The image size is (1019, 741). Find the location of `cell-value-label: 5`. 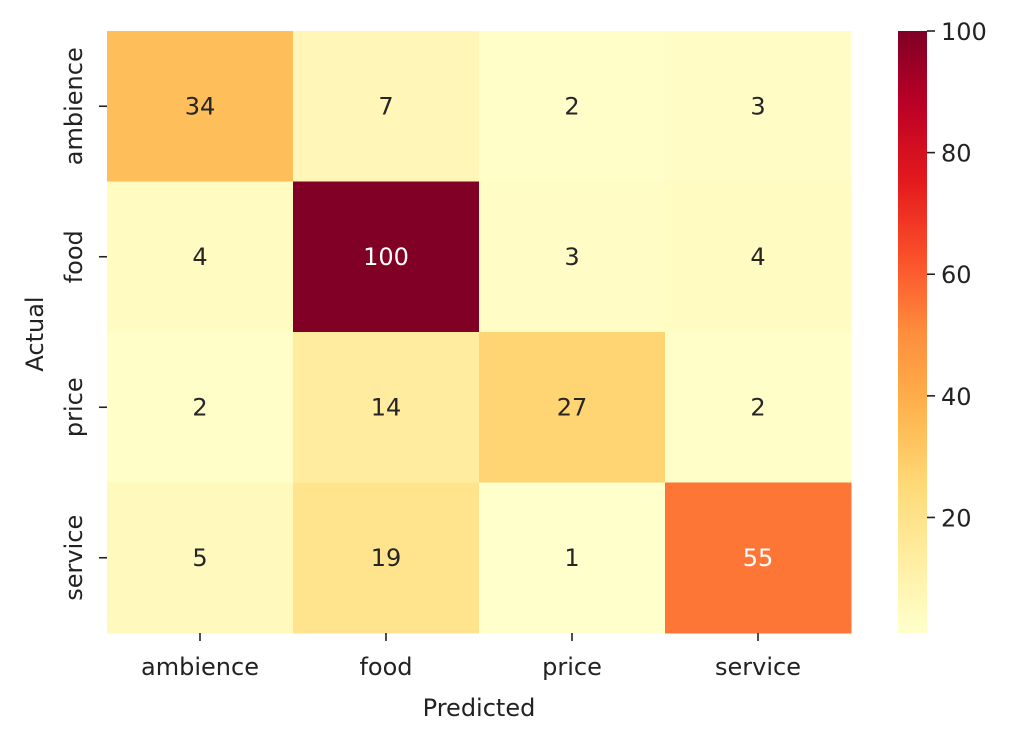

cell-value-label: 5 is located at coordinates (199, 558).